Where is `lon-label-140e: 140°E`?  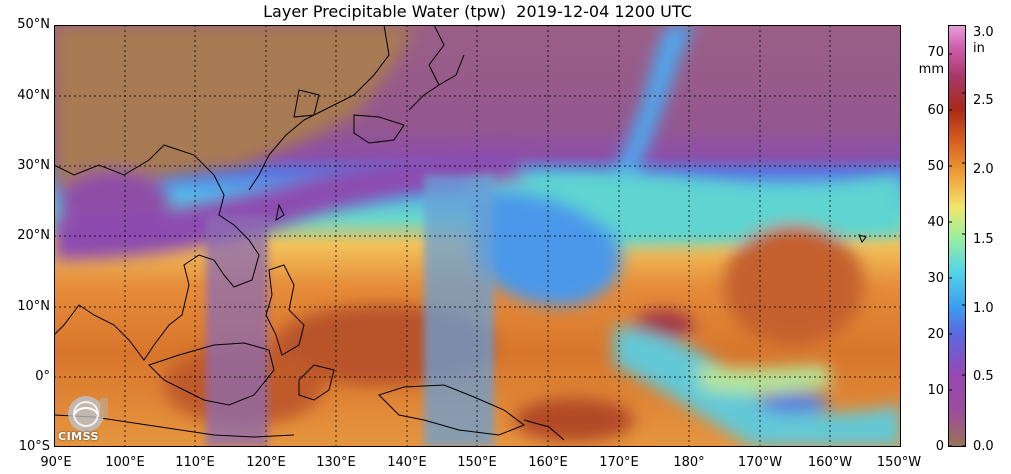 lon-label-140e: 140°E is located at coordinates (407, 462).